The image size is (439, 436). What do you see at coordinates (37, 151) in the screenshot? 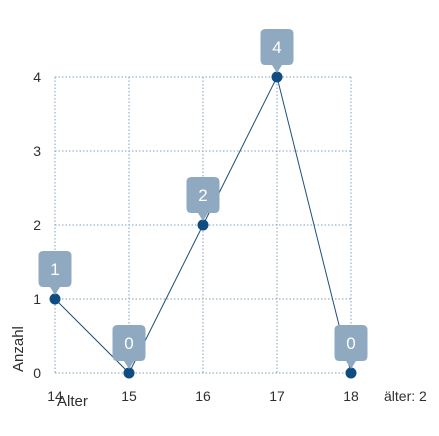
I see `y-tick-label-3: 3` at bounding box center [37, 151].